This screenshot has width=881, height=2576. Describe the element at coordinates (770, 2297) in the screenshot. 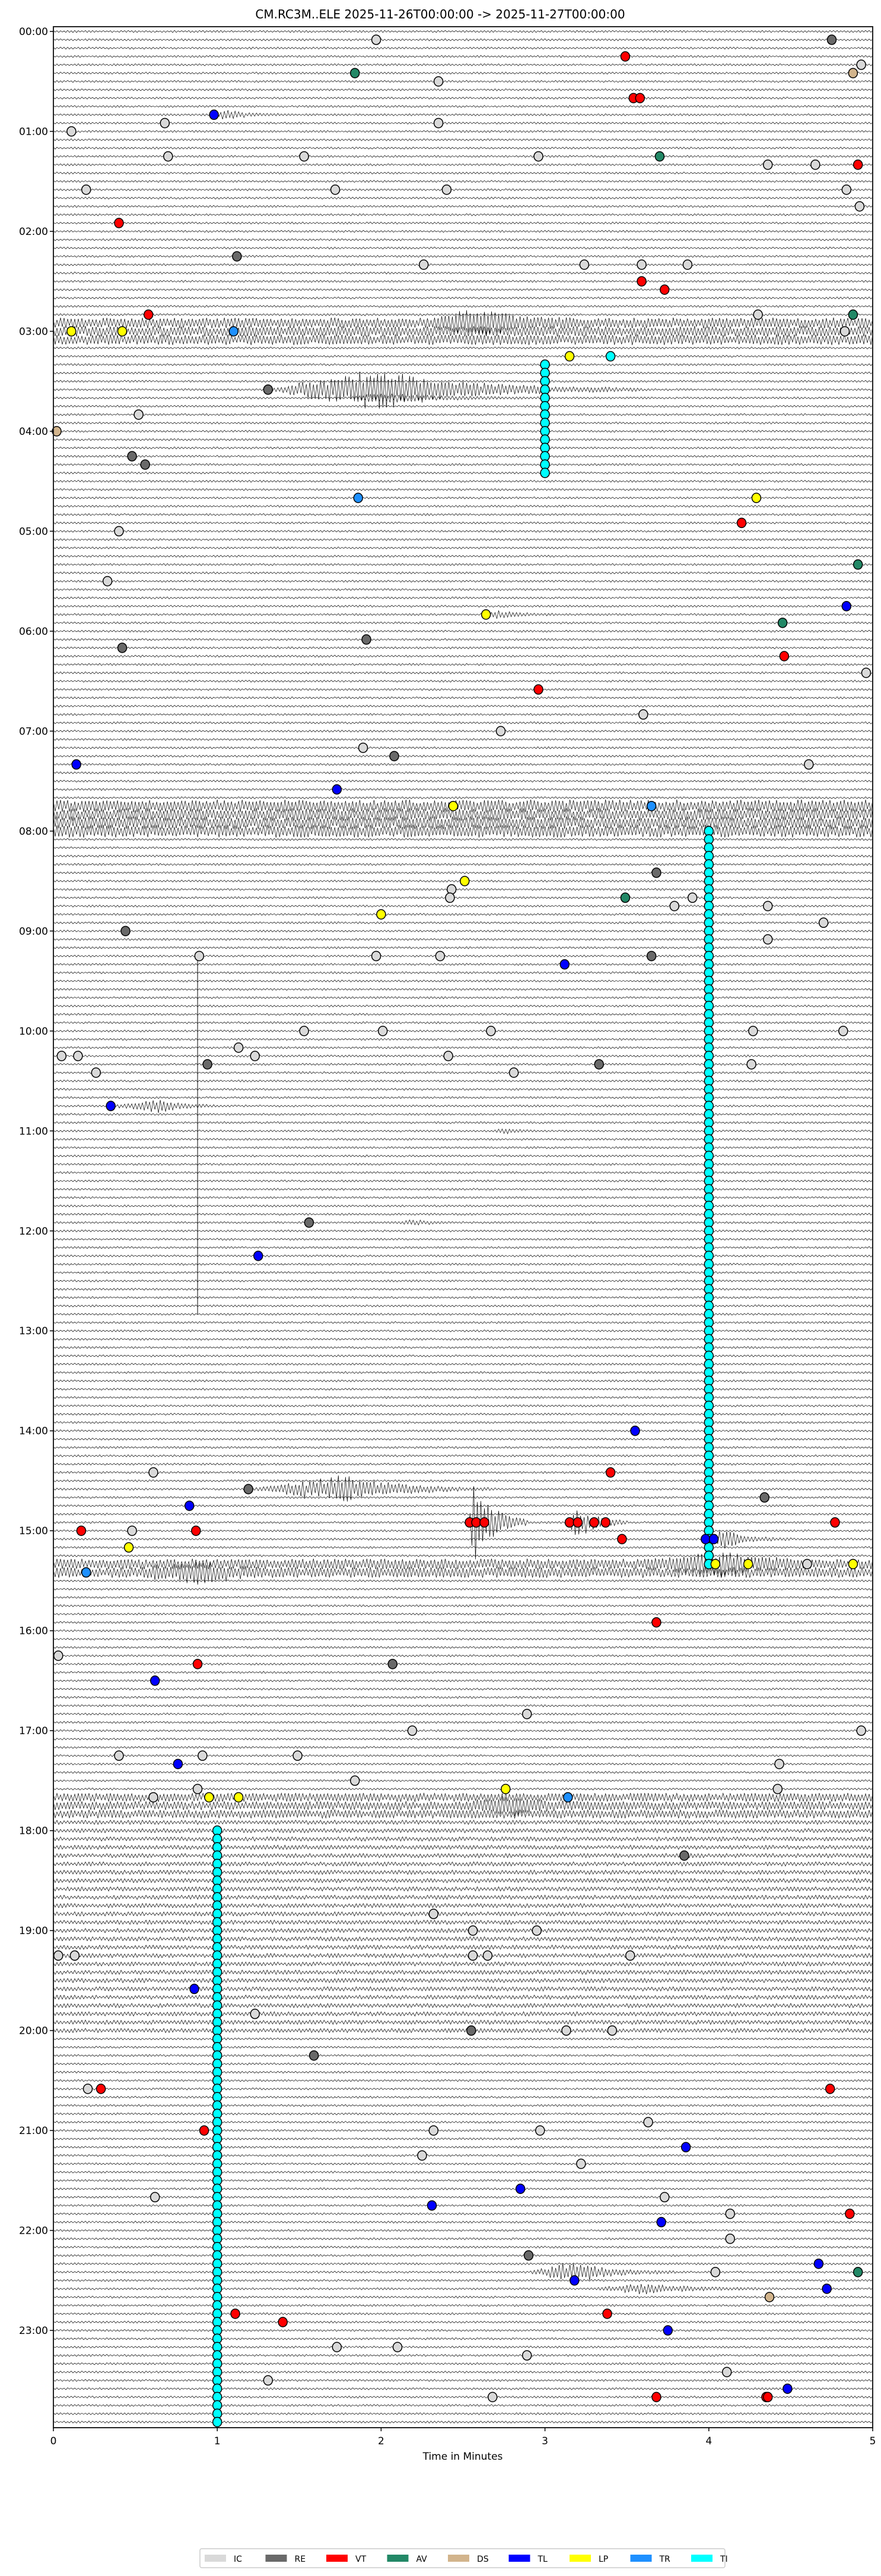

I see `pick-marker-ds` at that location.